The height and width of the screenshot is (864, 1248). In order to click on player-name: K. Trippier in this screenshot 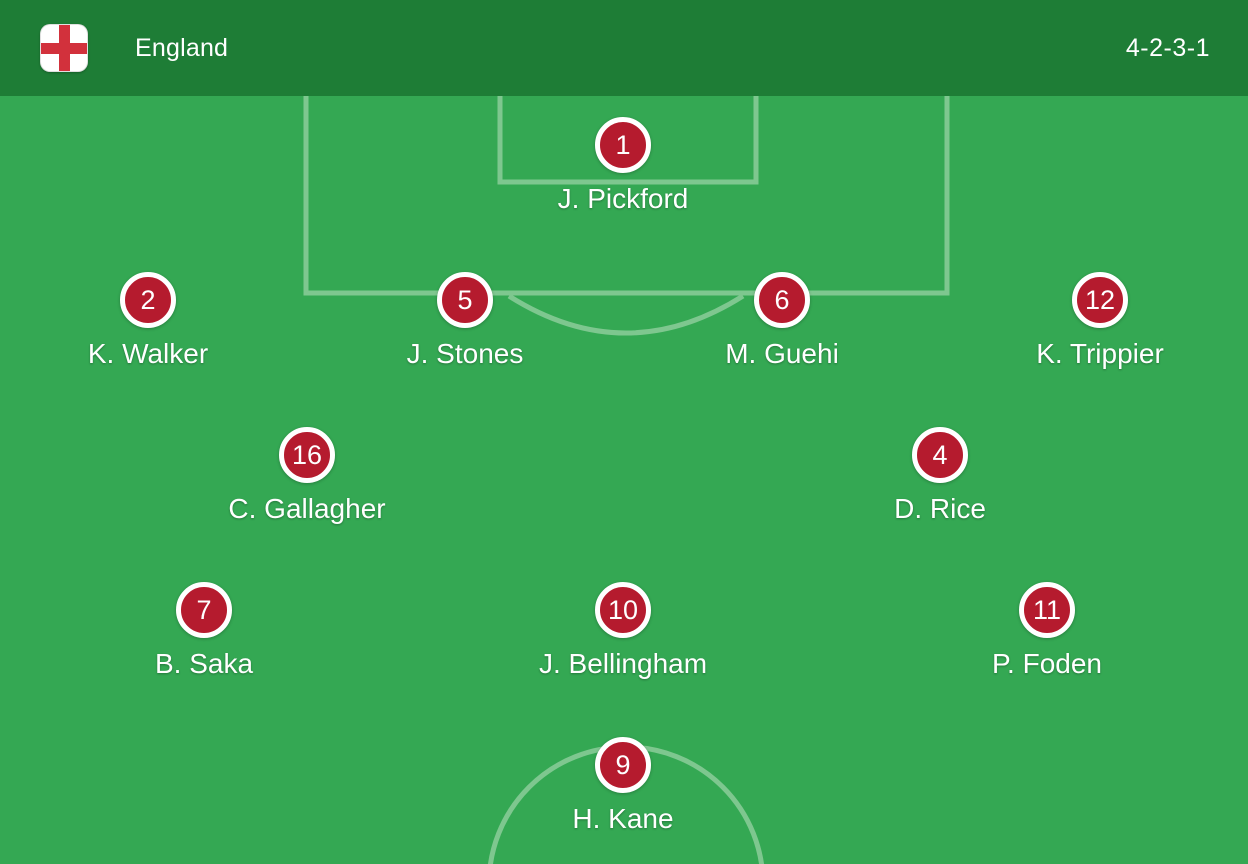, I will do `click(1100, 353)`.